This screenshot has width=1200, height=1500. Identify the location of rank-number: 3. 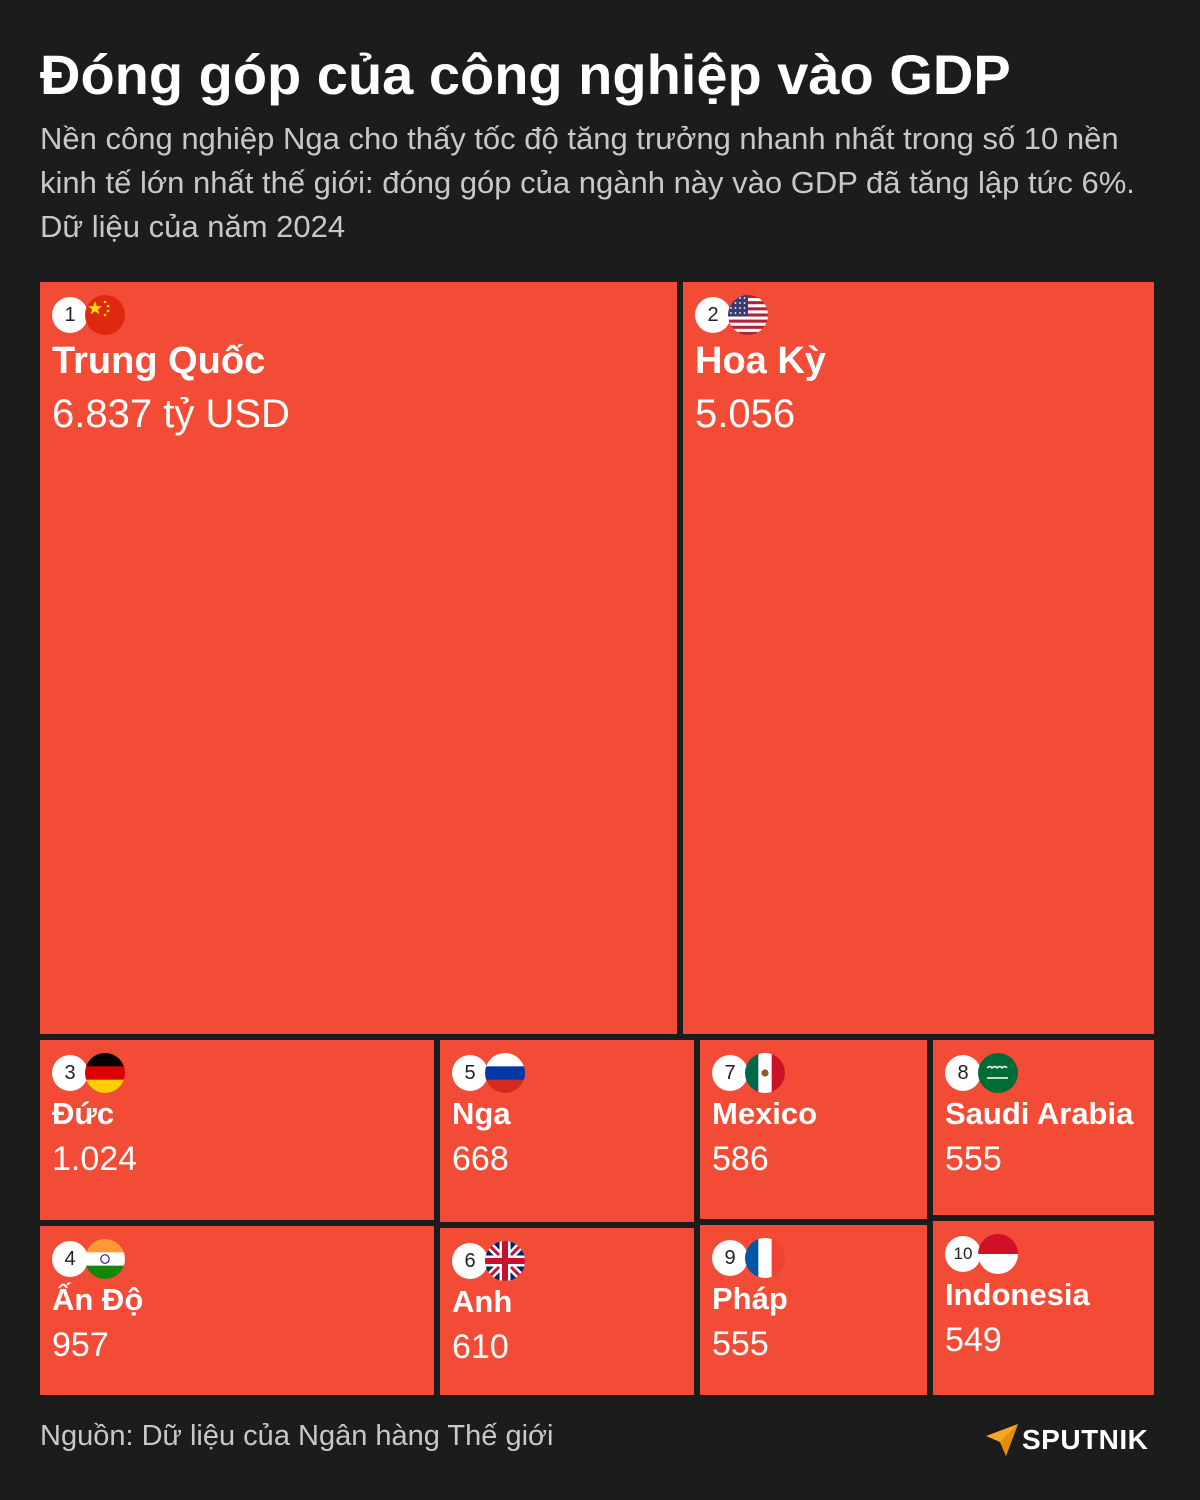
(70, 1073).